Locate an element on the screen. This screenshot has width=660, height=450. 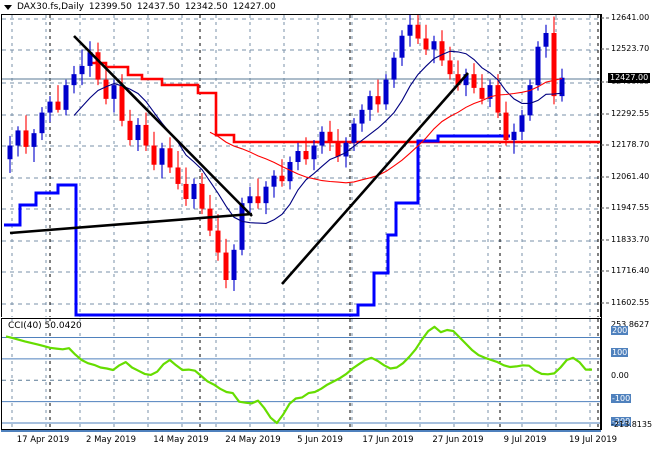
date-axis-label: 19 Jul 2019 is located at coordinates (593, 440).